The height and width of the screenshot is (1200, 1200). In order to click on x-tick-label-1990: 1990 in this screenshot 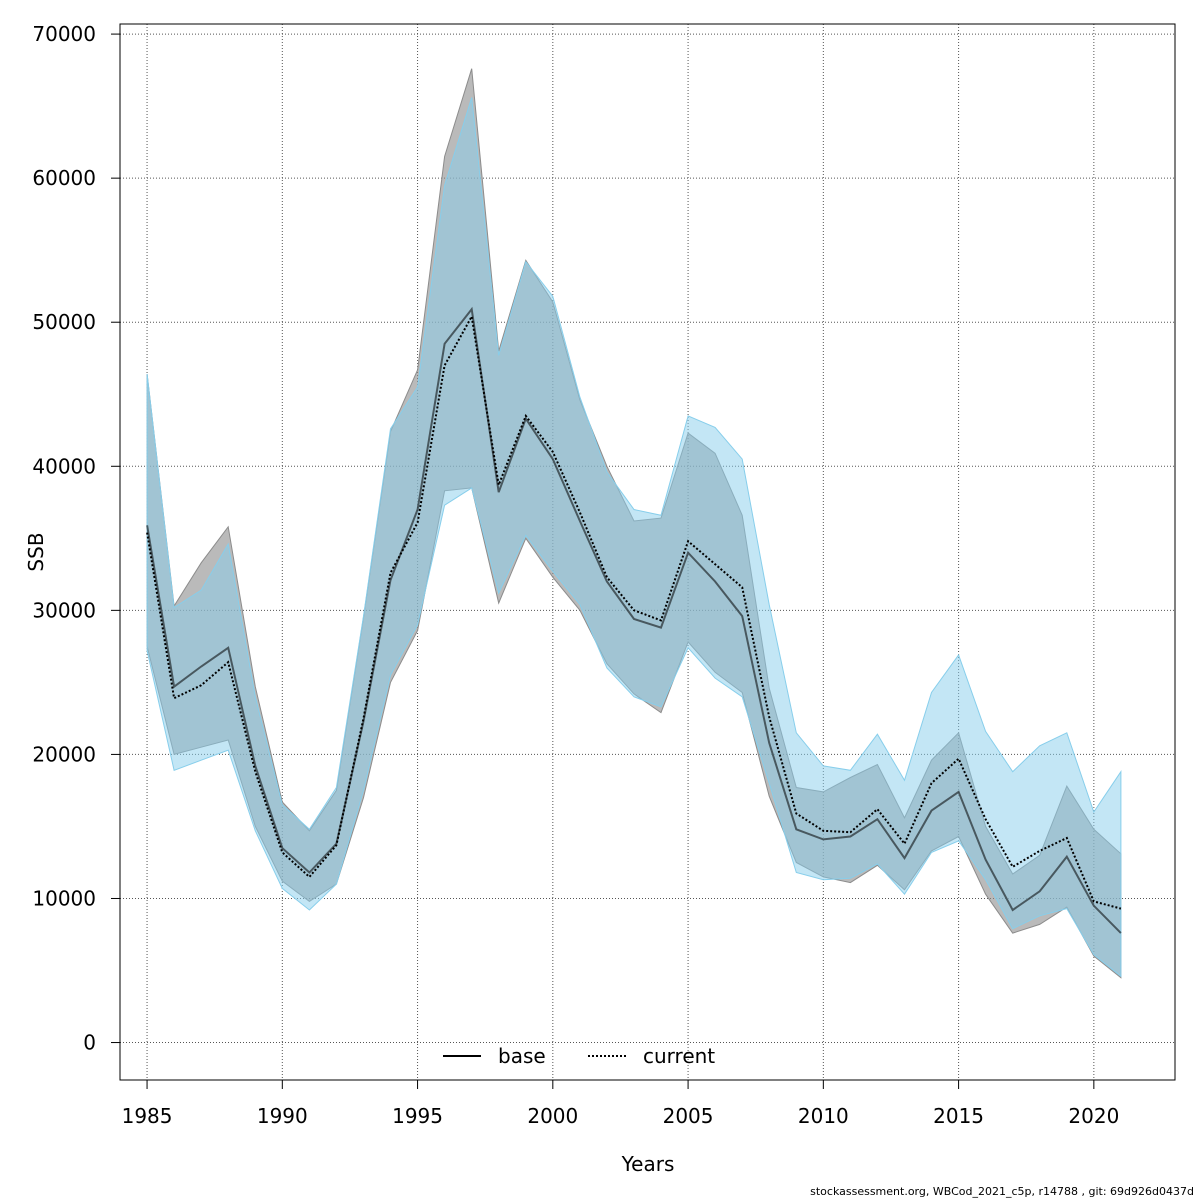, I will do `click(282, 1116)`.